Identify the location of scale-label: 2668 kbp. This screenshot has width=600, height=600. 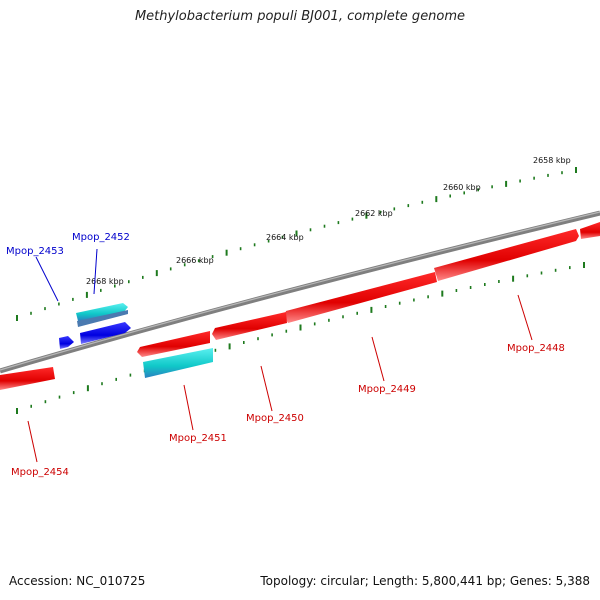
(105, 281).